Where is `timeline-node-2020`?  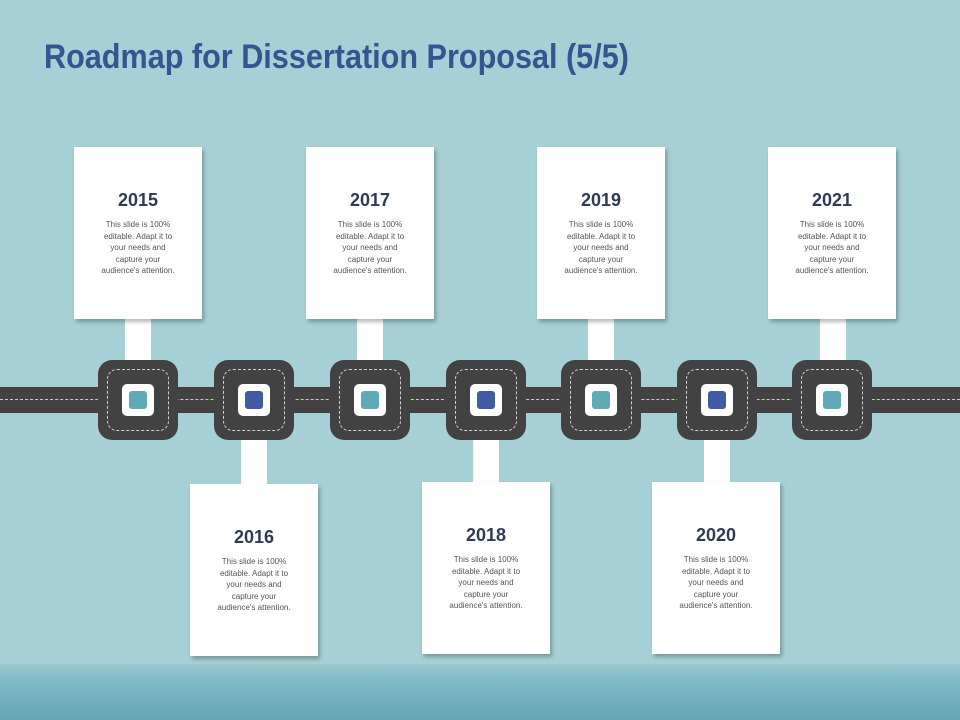
timeline-node-2020 is located at coordinates (717, 400).